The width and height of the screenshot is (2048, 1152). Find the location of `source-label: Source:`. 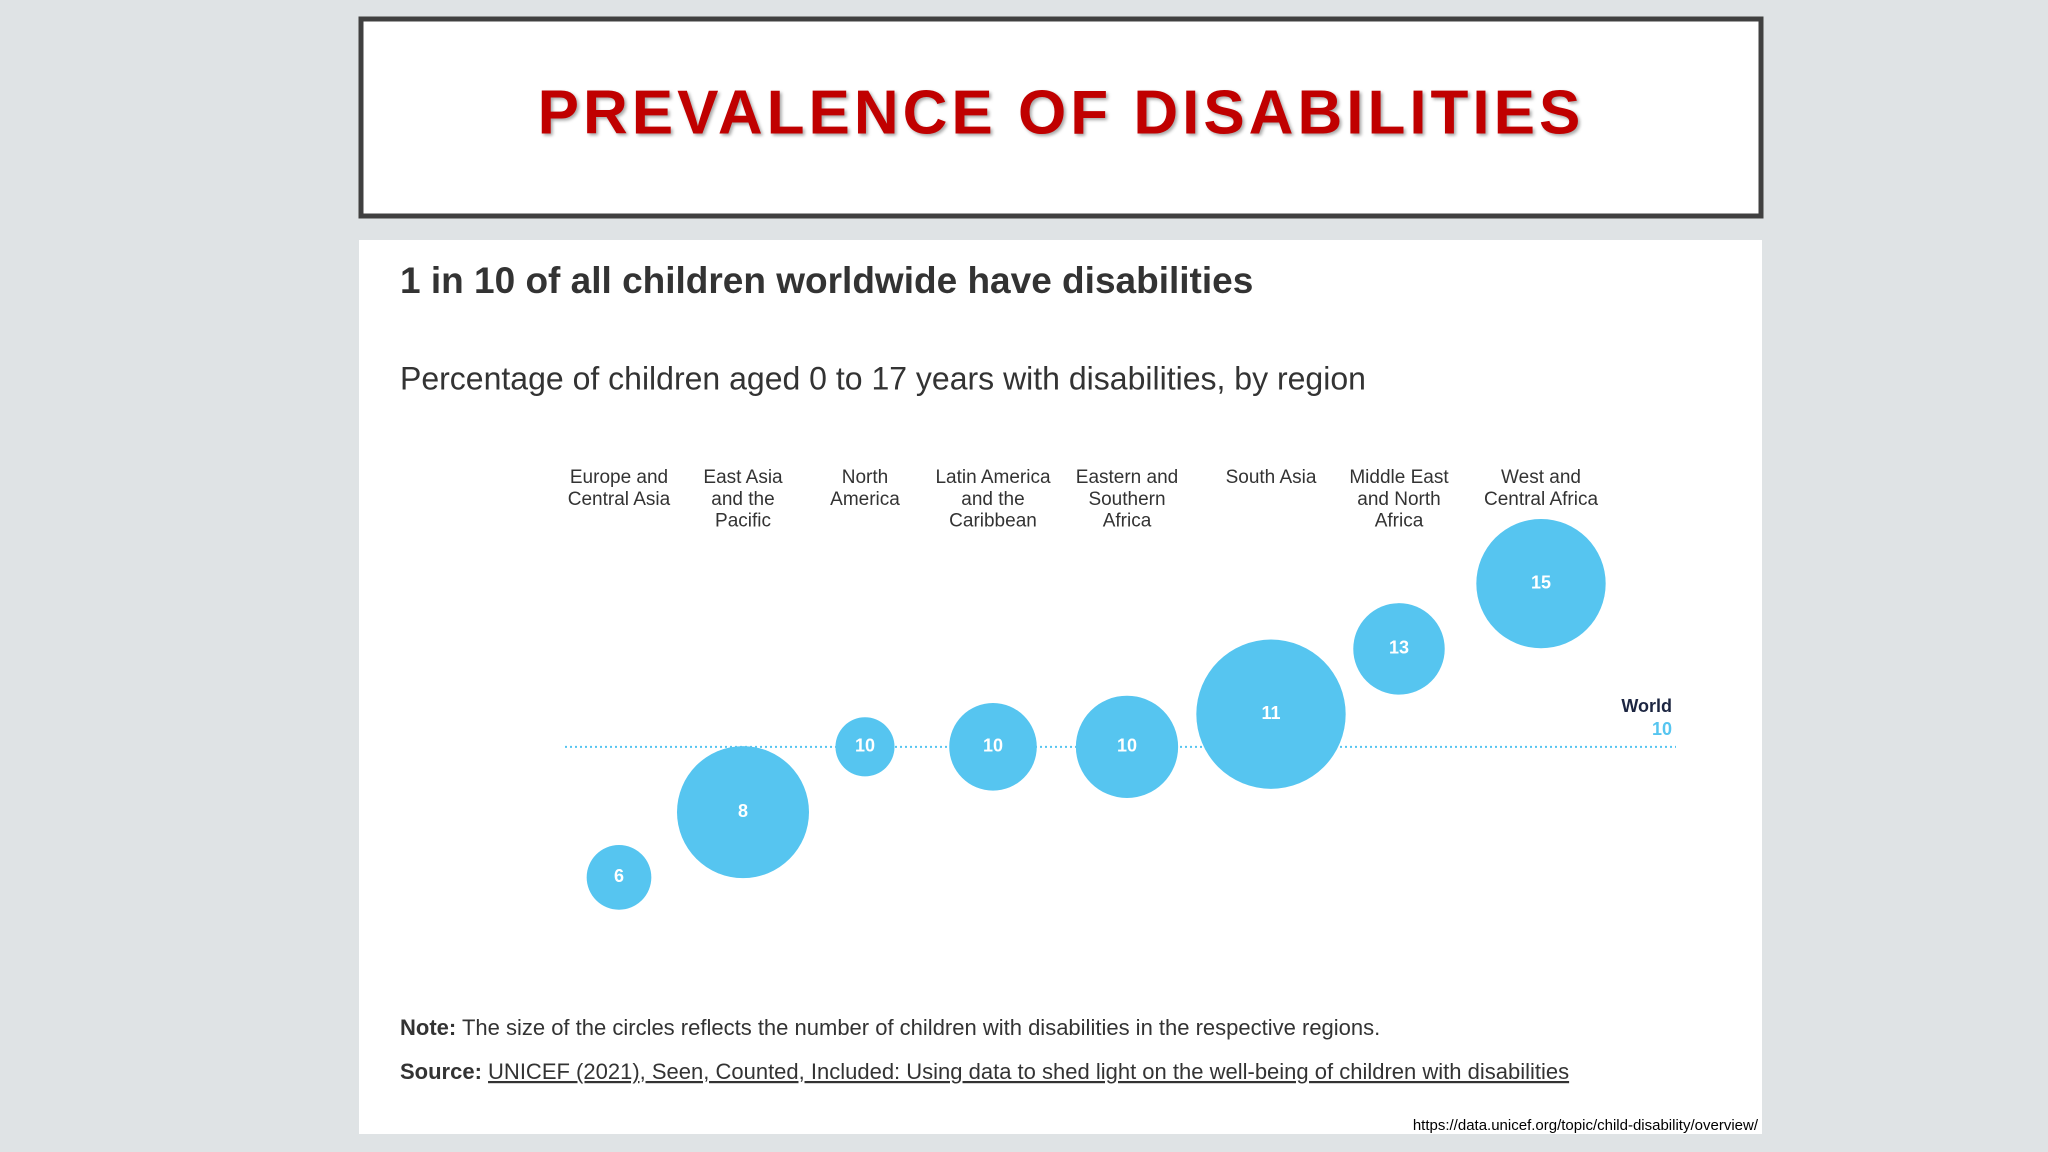

source-label: Source: is located at coordinates (441, 1071).